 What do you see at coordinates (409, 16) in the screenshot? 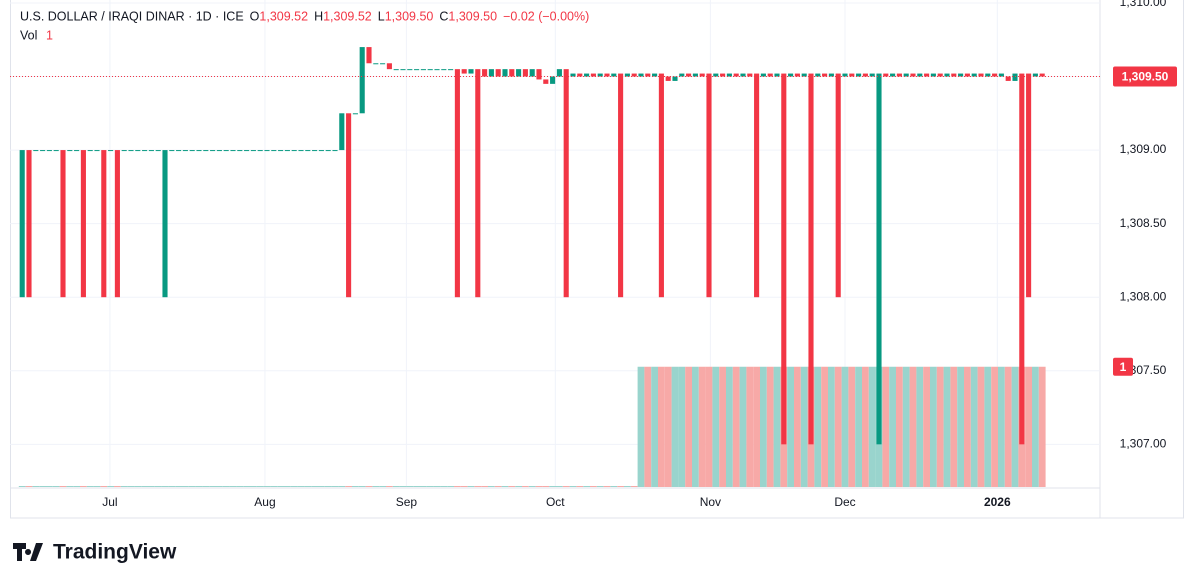
I see `legend-value: 1,309.50` at bounding box center [409, 16].